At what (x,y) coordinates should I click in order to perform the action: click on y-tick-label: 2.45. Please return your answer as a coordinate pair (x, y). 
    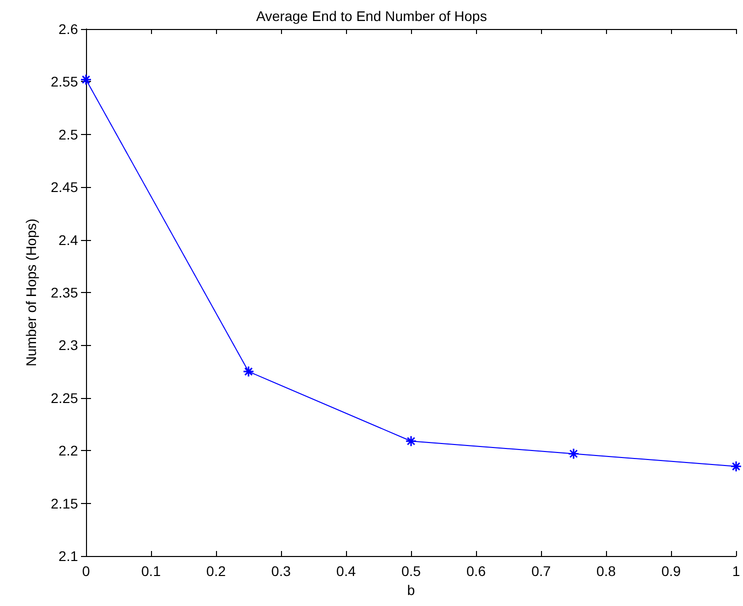
    Looking at the image, I should click on (64, 187).